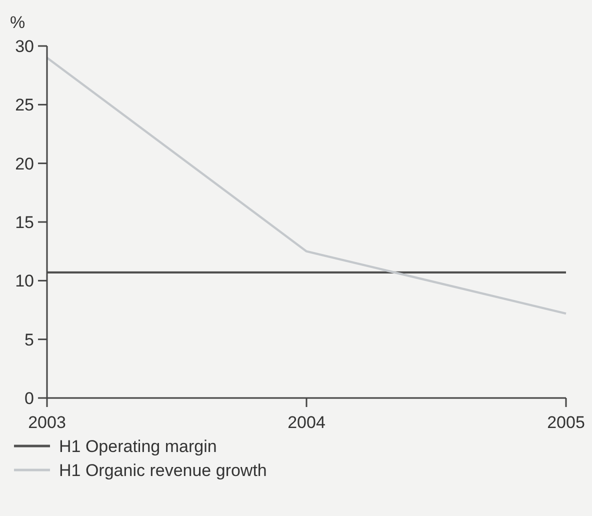  Describe the element at coordinates (163, 470) in the screenshot. I see `legend-label: H1 Organic revenue growth` at that location.